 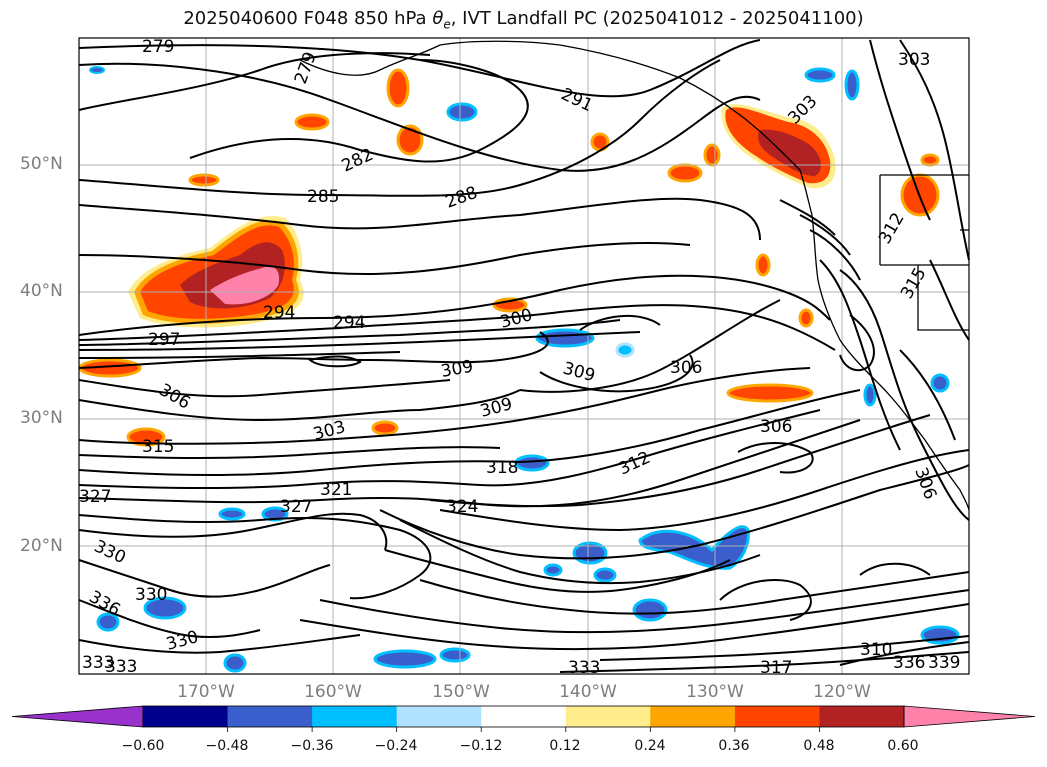 What do you see at coordinates (944, 663) in the screenshot?
I see `contour-label: 339` at bounding box center [944, 663].